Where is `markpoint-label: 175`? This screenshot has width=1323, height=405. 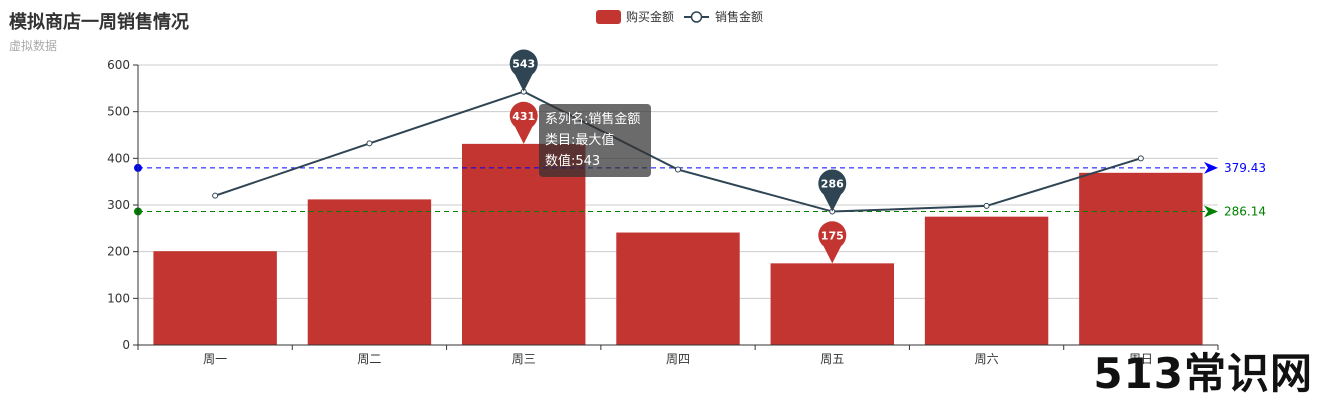 markpoint-label: 175 is located at coordinates (832, 235).